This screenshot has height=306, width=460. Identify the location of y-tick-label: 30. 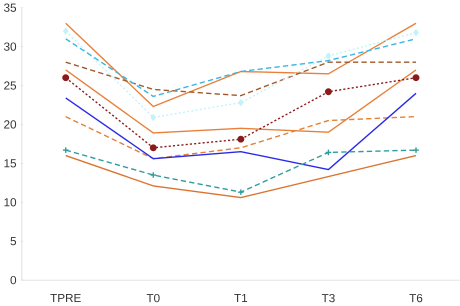
(10, 46).